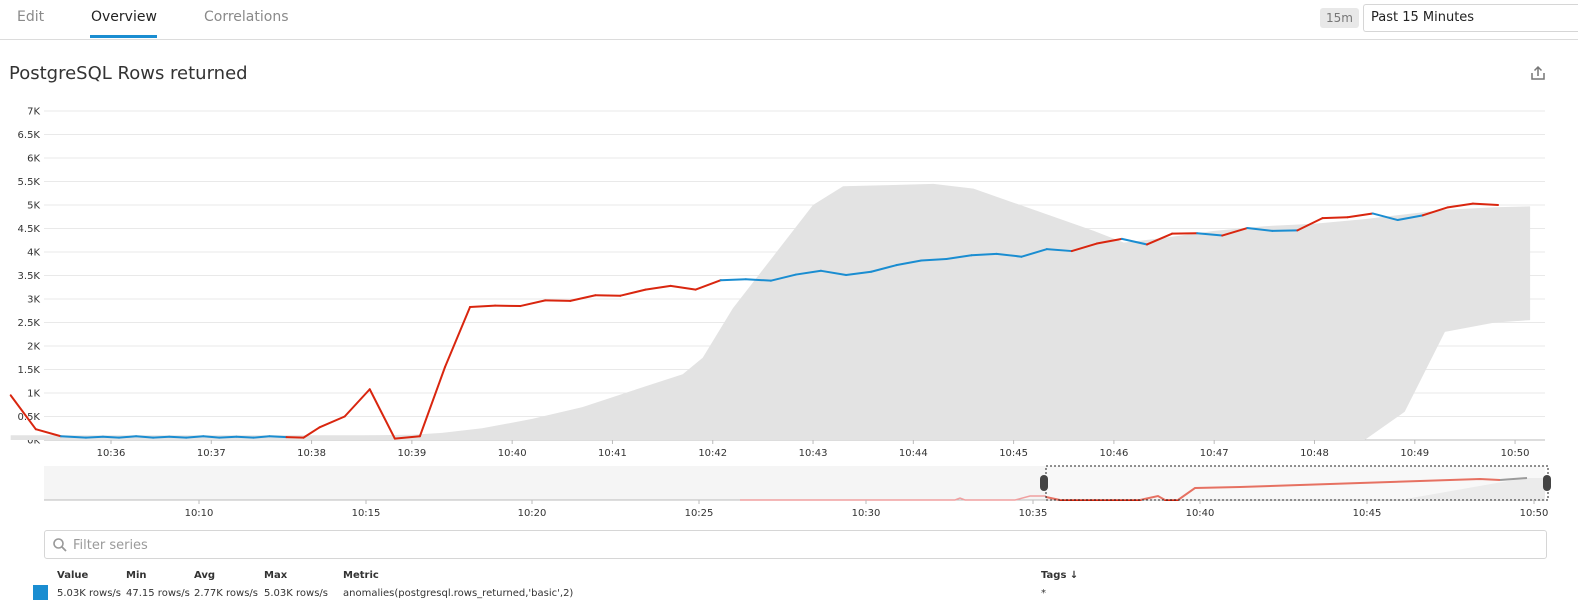 The height and width of the screenshot is (611, 1578). What do you see at coordinates (411, 453) in the screenshot?
I see `x-tick-label: 10:39` at bounding box center [411, 453].